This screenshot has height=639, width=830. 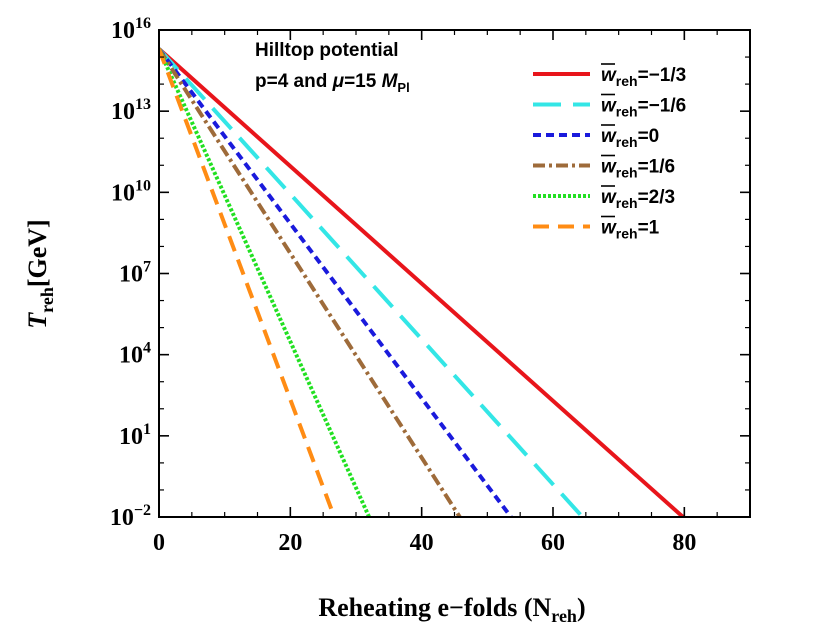 What do you see at coordinates (135, 354) in the screenshot?
I see `y-tick-label-4: 10⁴` at bounding box center [135, 354].